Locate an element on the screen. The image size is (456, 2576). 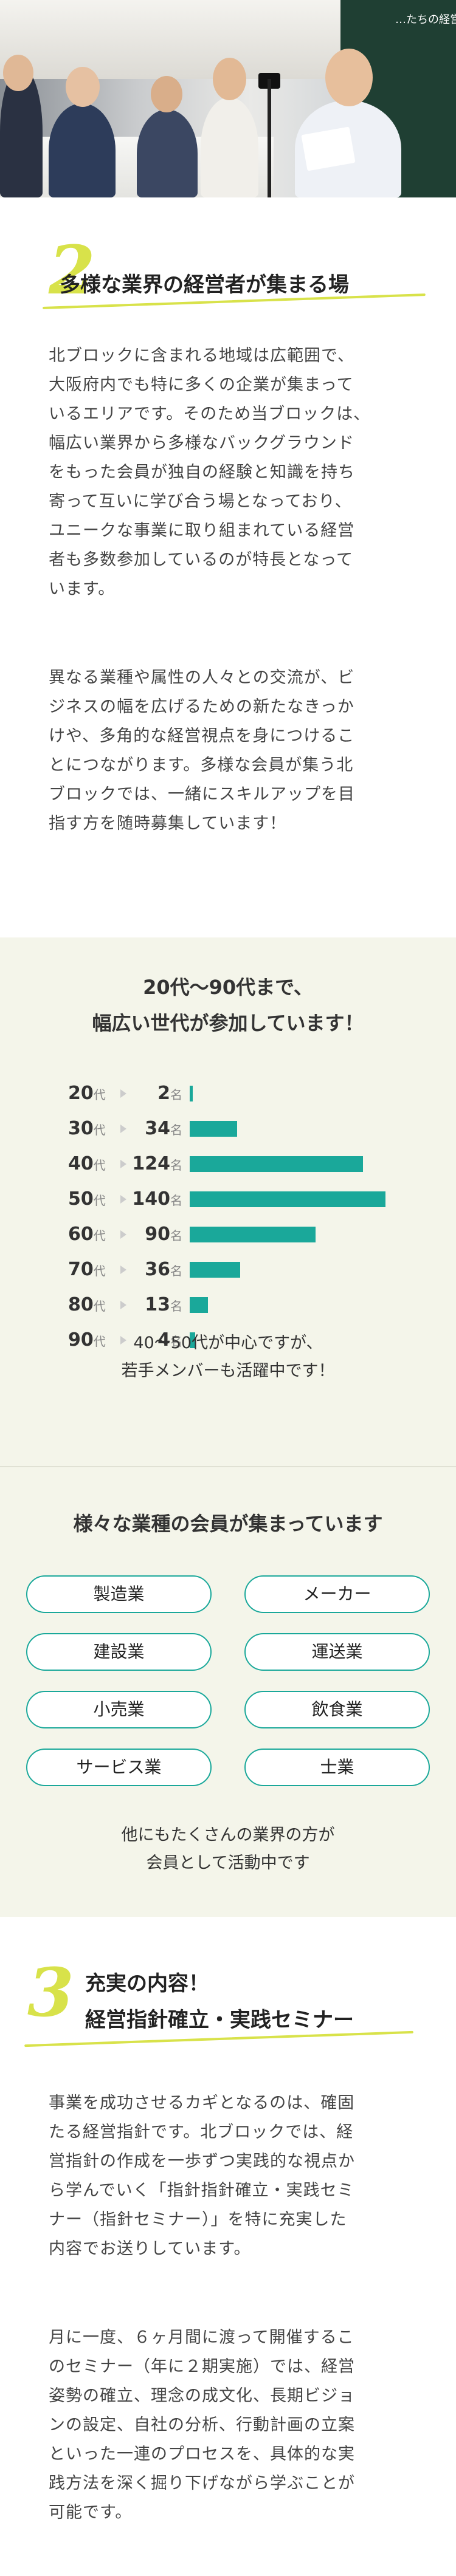
generations-note-line-2: 若手メンバーも活躍中です！ is located at coordinates (228, 1371).